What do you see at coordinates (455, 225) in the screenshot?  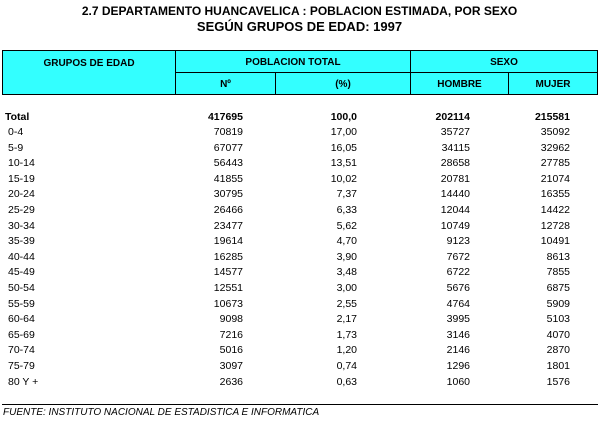 I see `table-cell: 10749` at bounding box center [455, 225].